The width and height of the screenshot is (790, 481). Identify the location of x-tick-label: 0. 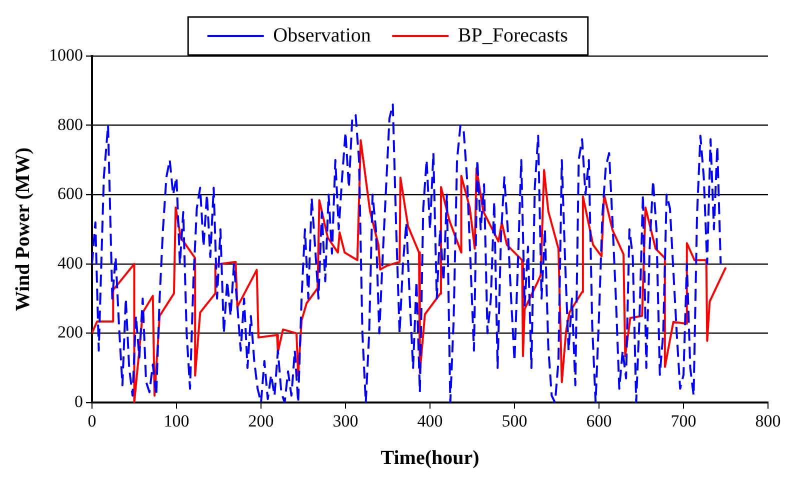
(92, 420).